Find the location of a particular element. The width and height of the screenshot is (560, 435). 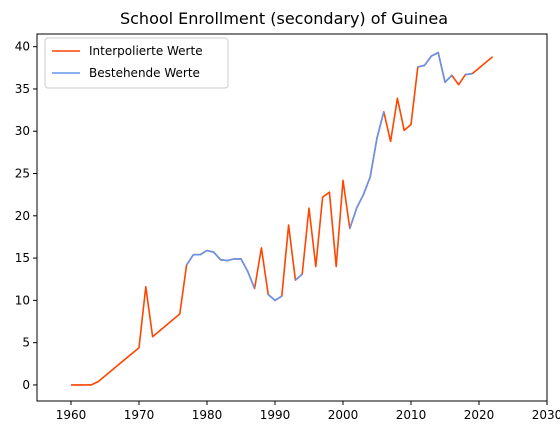

chart-title: School Enrollment (secondary) of Guinea is located at coordinates (284, 18).